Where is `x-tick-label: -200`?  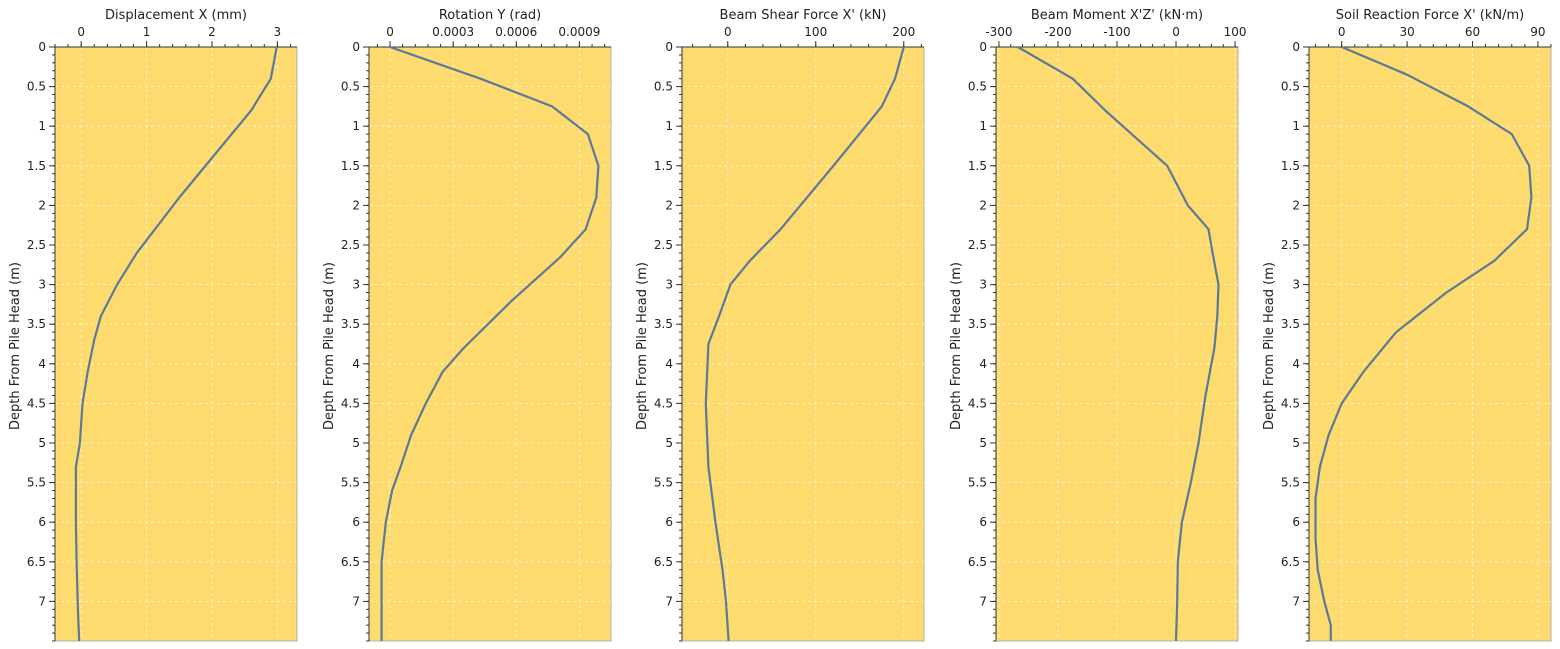
x-tick-label: -200 is located at coordinates (1057, 32).